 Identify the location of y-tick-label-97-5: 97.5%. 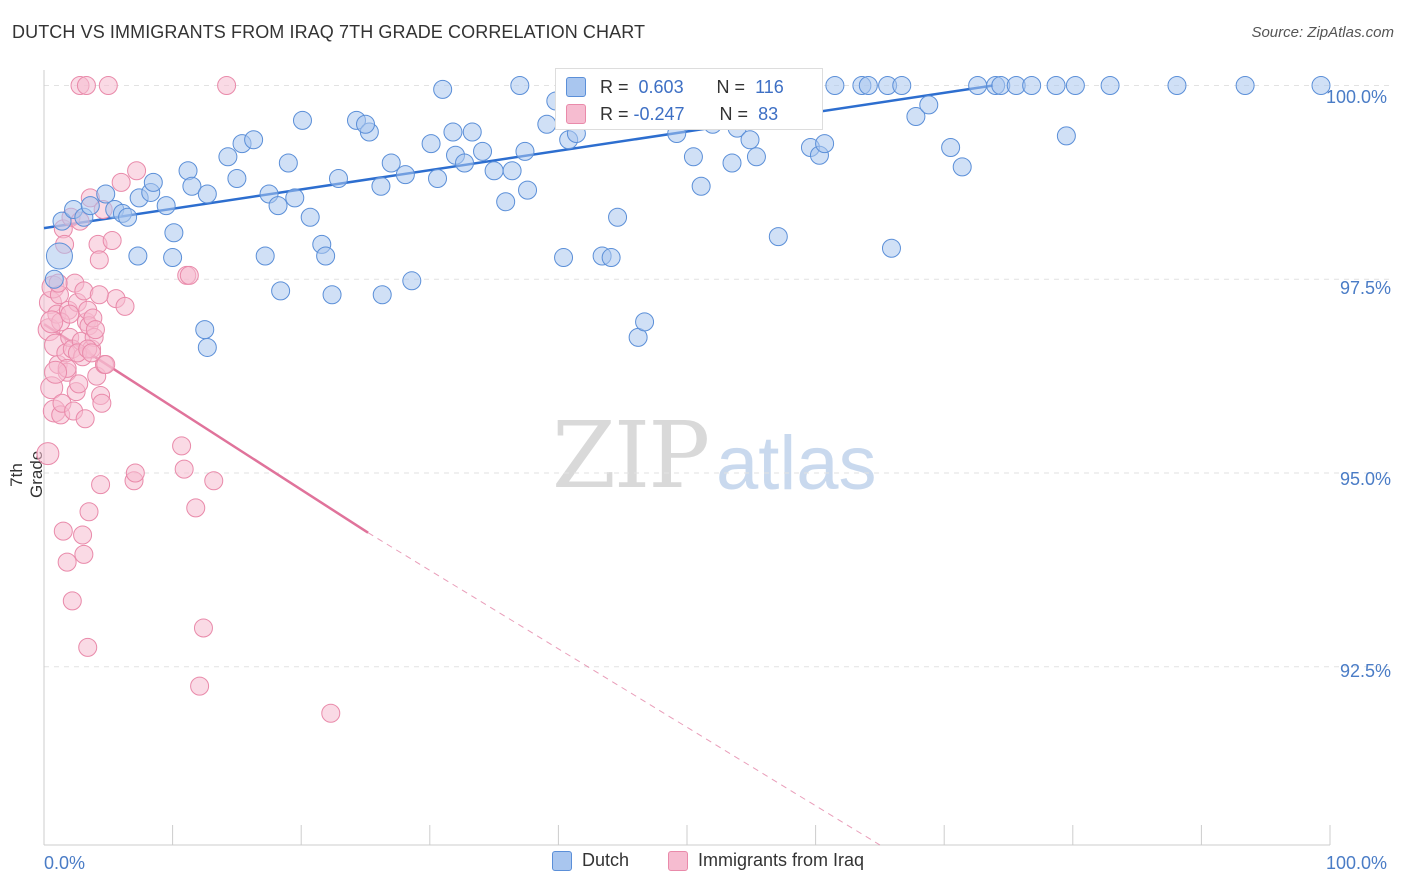
(1366, 288).